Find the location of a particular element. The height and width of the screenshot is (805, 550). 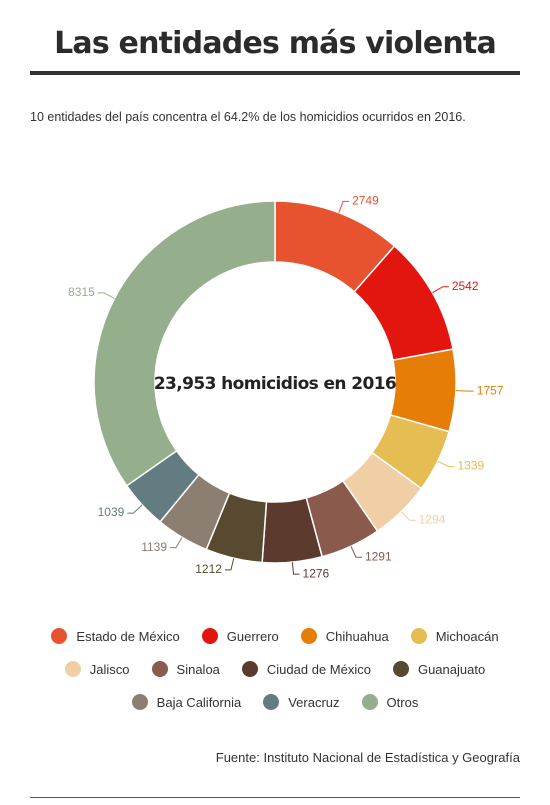

leader-line-sinaloa is located at coordinates (356, 552).